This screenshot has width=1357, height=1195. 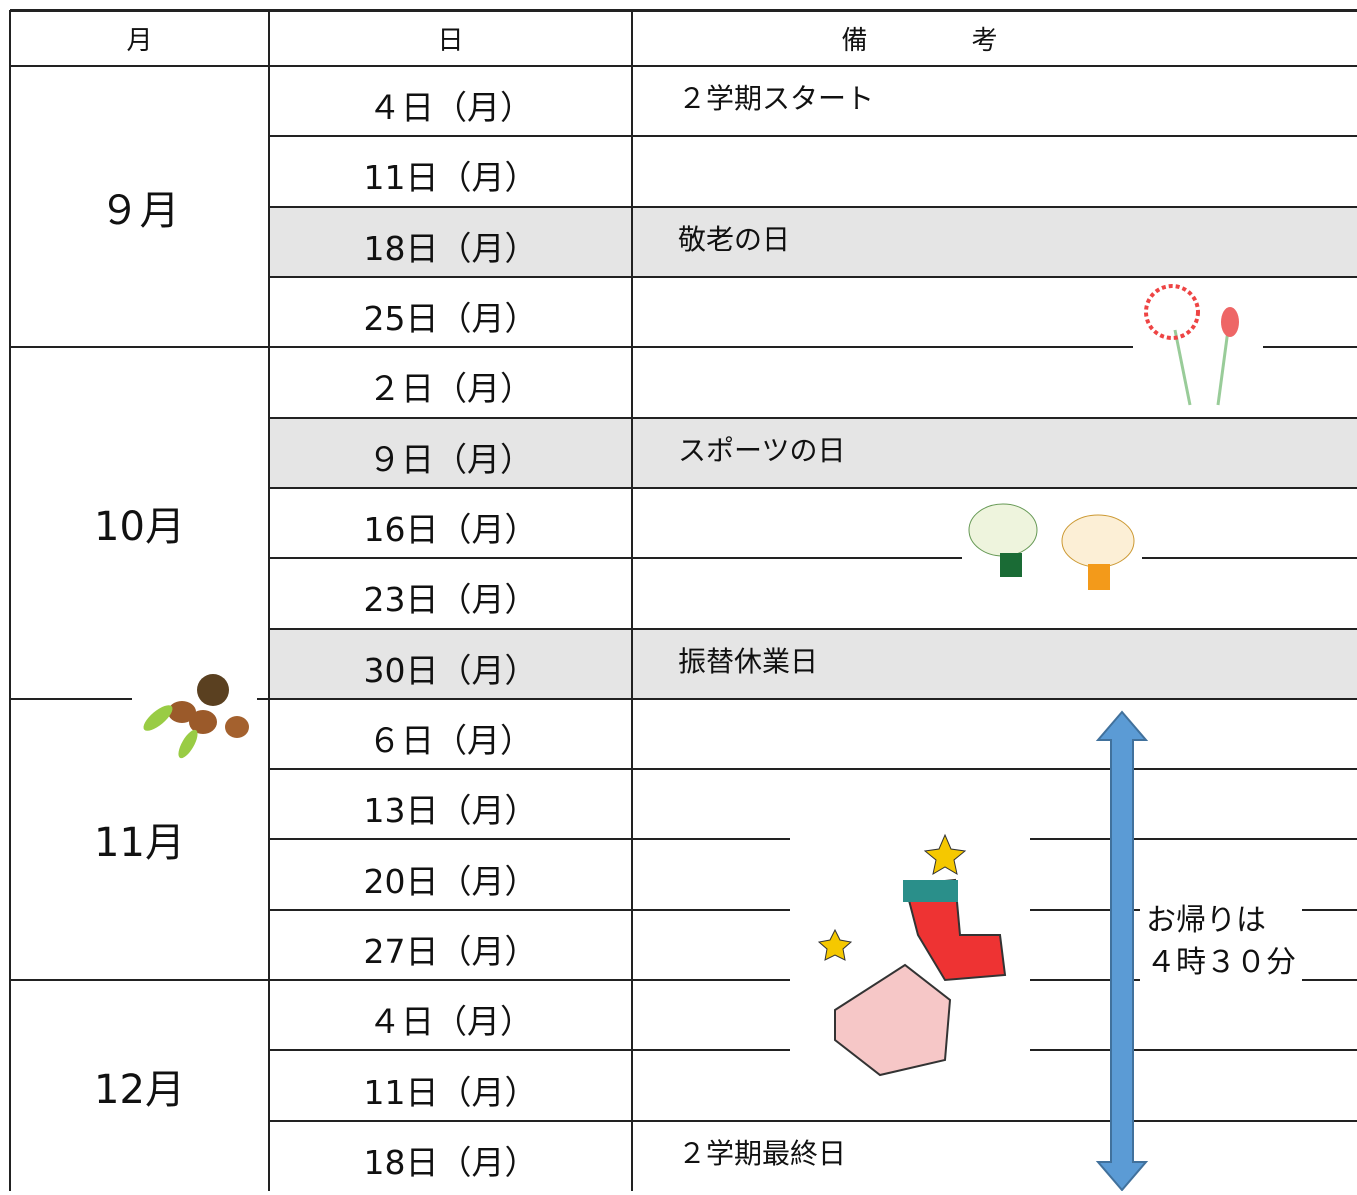 What do you see at coordinates (762, 1153) in the screenshot?
I see `note-cell: ２学期最終日` at bounding box center [762, 1153].